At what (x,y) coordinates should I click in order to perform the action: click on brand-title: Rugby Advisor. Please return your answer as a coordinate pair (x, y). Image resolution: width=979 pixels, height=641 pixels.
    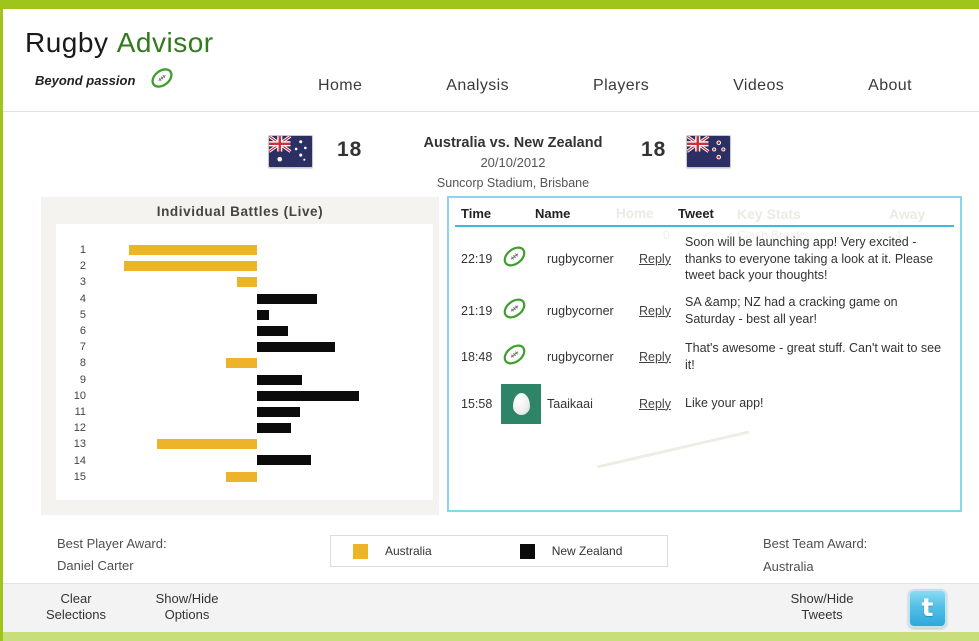
    Looking at the image, I should click on (119, 43).